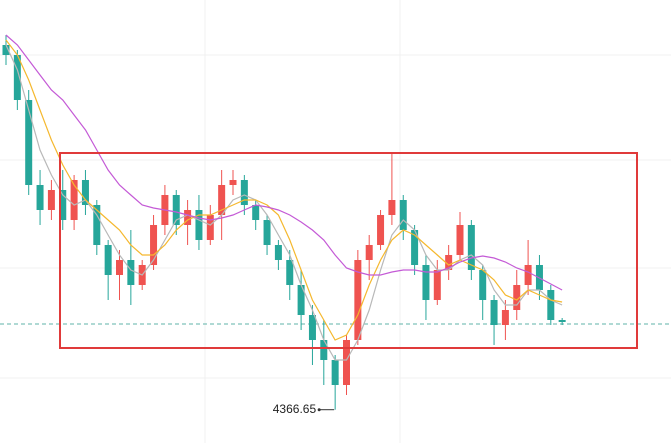 This screenshot has height=443, width=671. What do you see at coordinates (295, 409) in the screenshot?
I see `low-label: 4366.65` at bounding box center [295, 409].